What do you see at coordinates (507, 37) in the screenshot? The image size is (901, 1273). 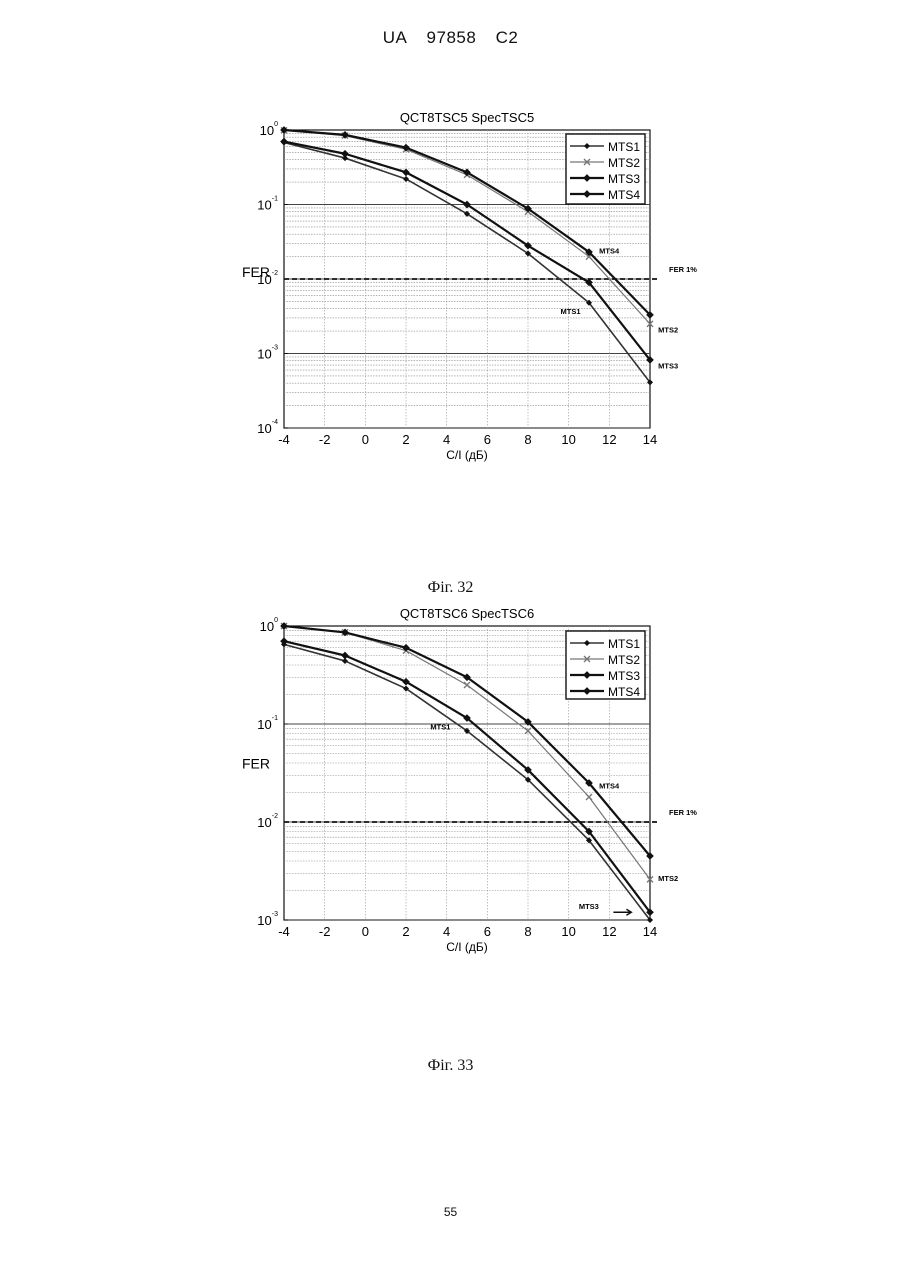 I see `header-kind: C2` at bounding box center [507, 37].